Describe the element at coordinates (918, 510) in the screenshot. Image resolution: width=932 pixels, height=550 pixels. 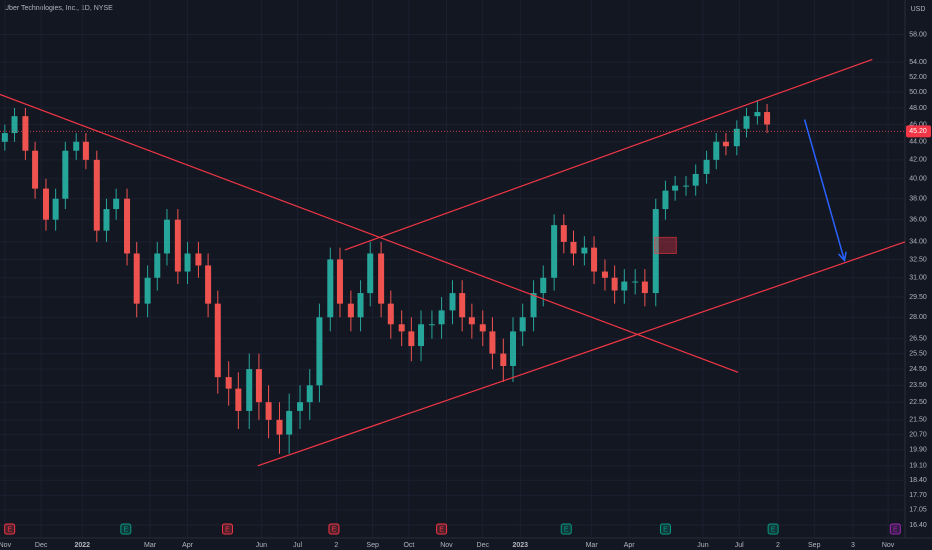
I see `y-tick-label: 17.05` at that location.